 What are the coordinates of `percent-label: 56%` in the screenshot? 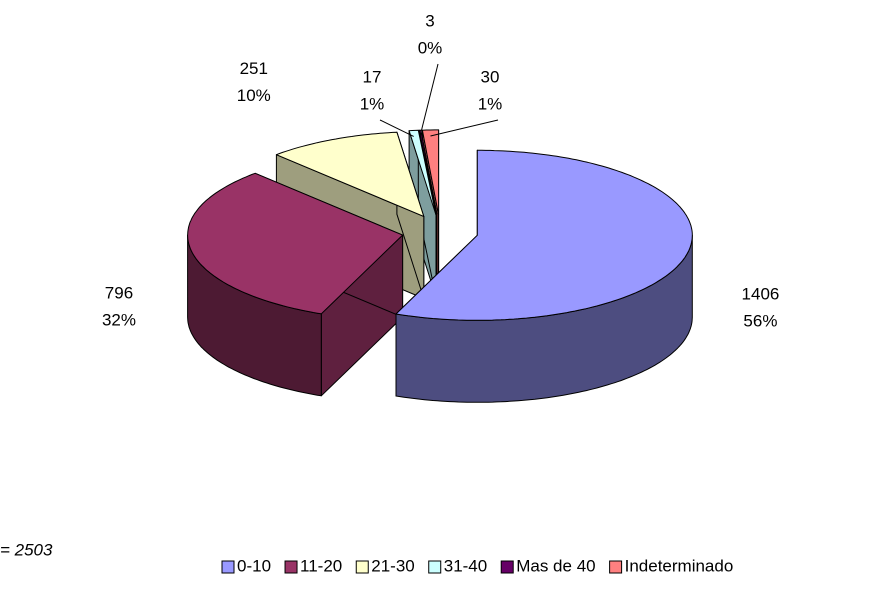 It's located at (760, 320).